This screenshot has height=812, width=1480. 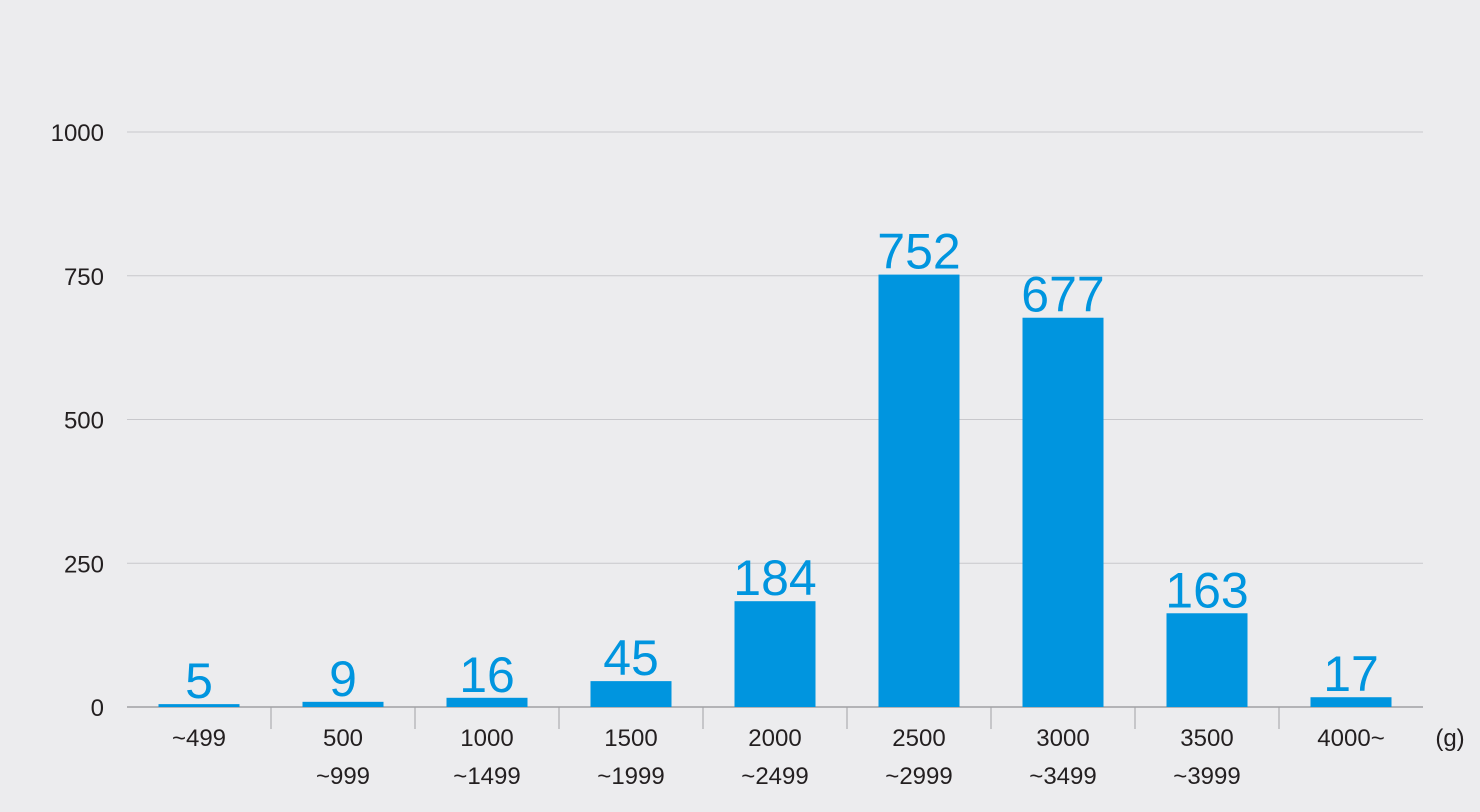 I want to click on data-label: 17, so click(x=1351, y=674).